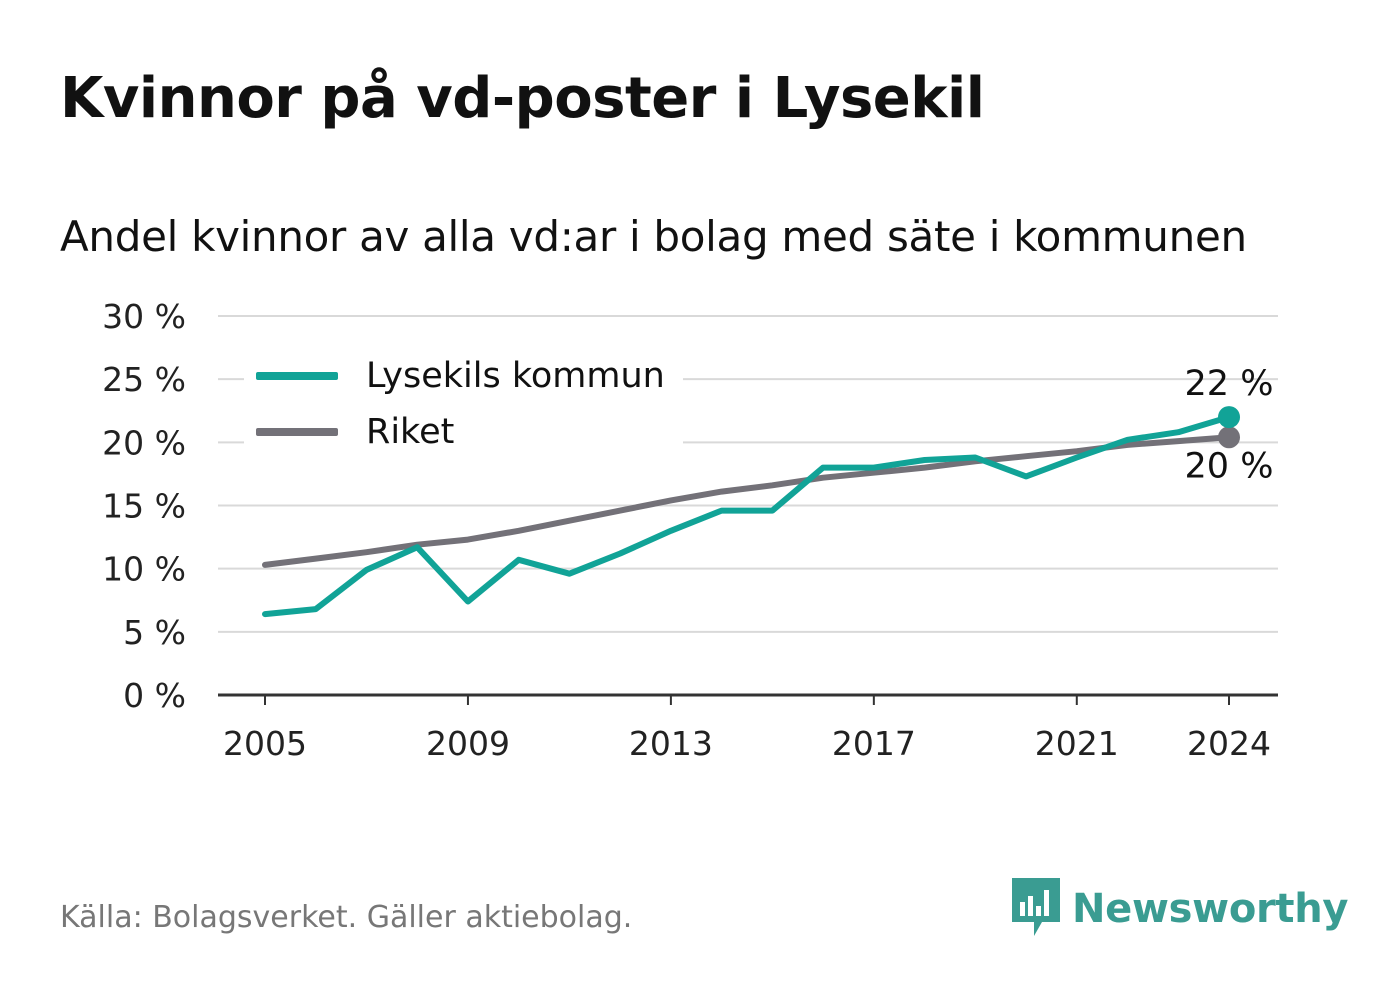 This screenshot has width=1382, height=999. What do you see at coordinates (154, 632) in the screenshot?
I see `y-tick-label: 5 %` at bounding box center [154, 632].